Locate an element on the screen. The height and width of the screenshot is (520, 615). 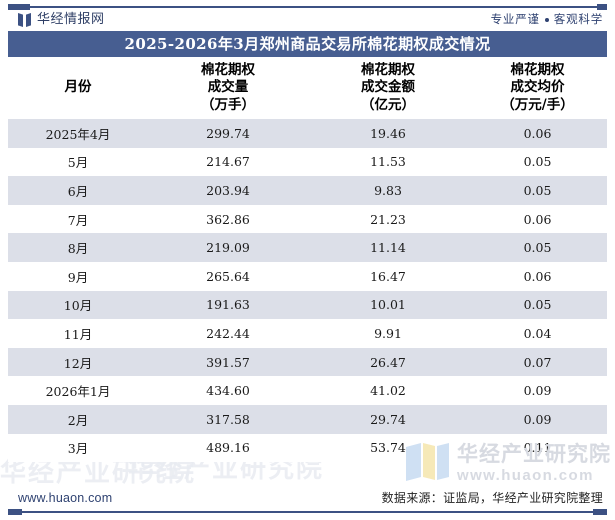
table-header-row: 月份 棉花期权 成交量 （万手） 棉花期权 成交金额 （亿元） 棉花期权 成 is located at coordinates (307, 88).